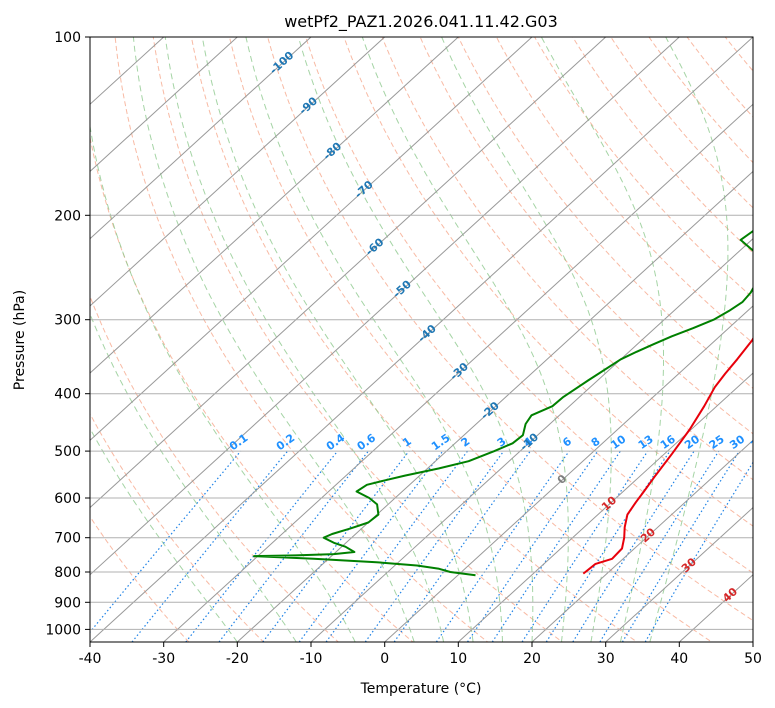 Image resolution: width=775 pixels, height=708 pixels. I want to click on x-tick-label: 30, so click(606, 659).